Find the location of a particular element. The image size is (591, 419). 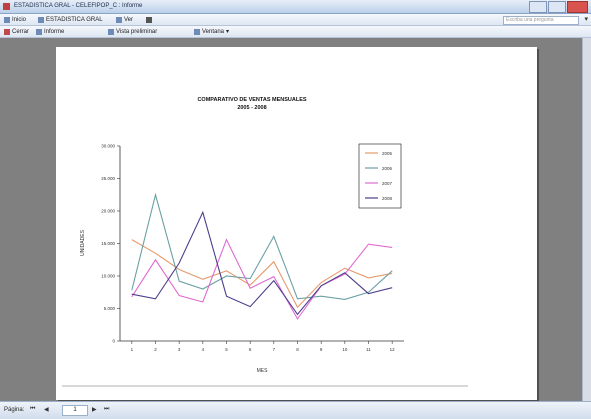

toolbar-home-label: Inicio is located at coordinates (19, 19).